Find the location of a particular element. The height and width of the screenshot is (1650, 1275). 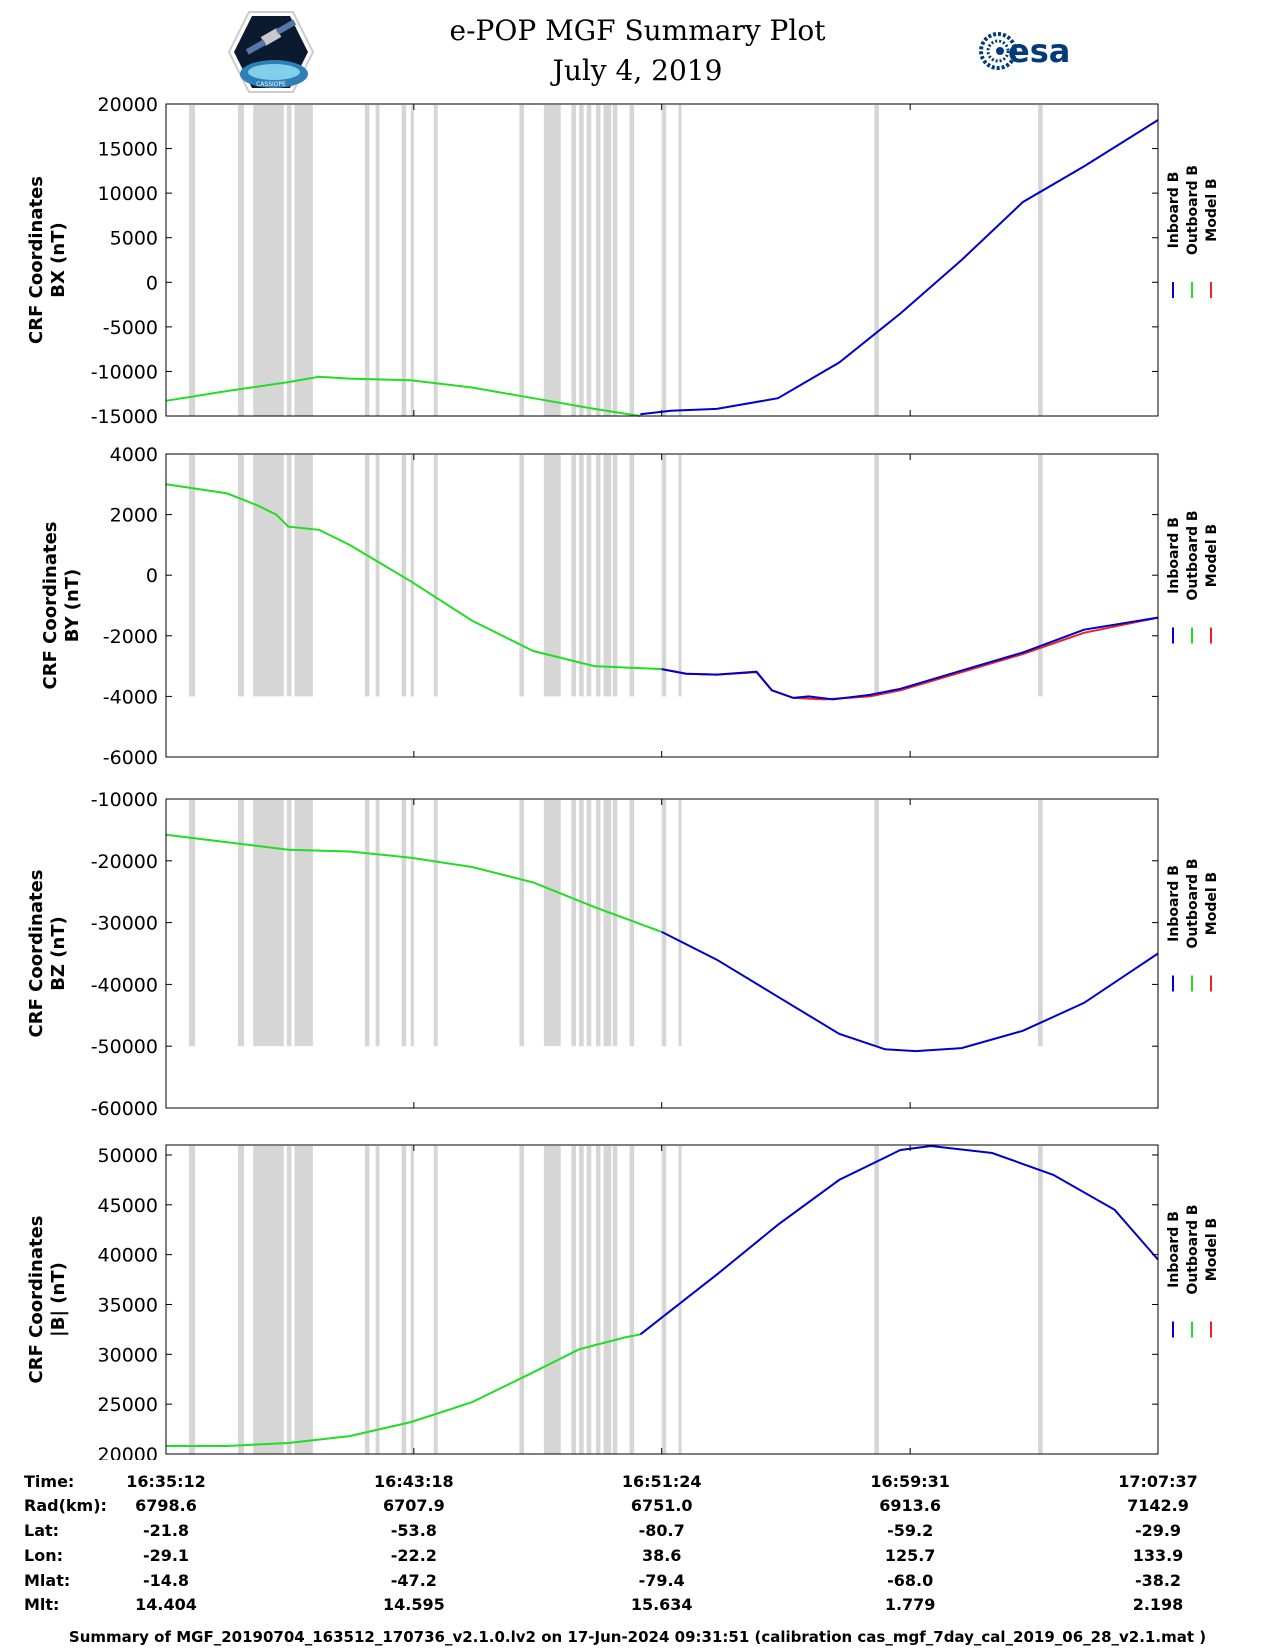

y-tick-label: 40000 is located at coordinates (128, 1256).